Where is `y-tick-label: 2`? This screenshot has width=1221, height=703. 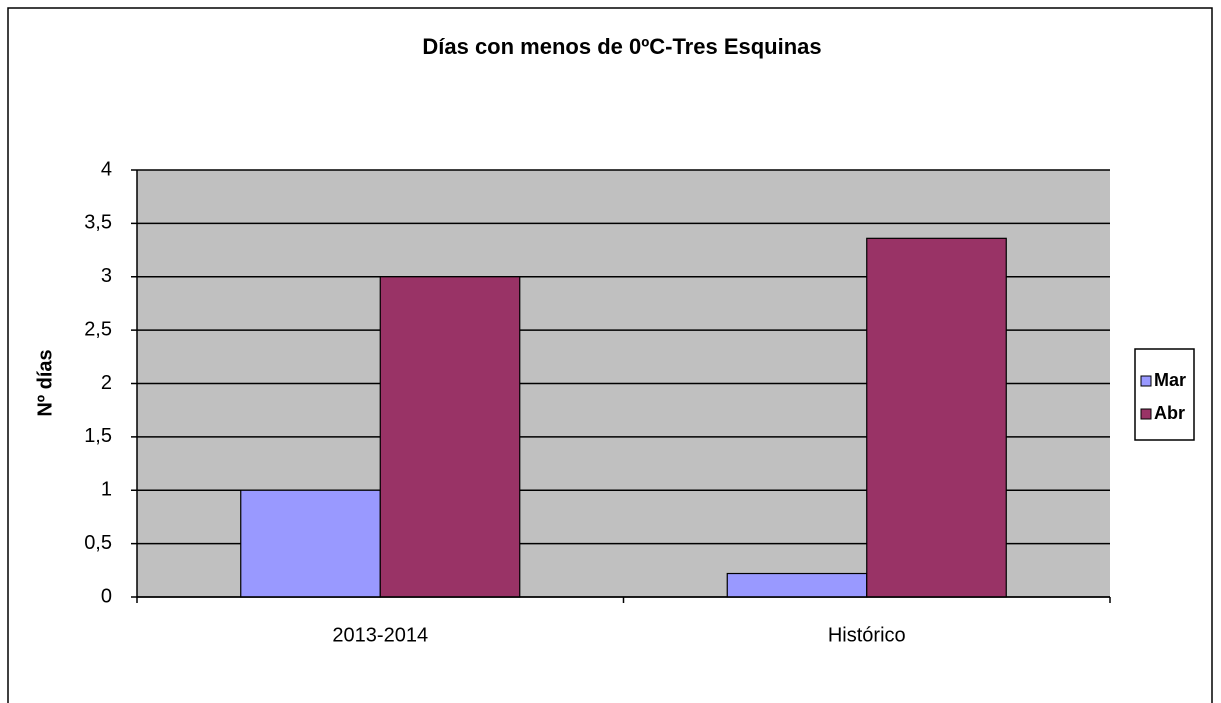 y-tick-label: 2 is located at coordinates (106, 383).